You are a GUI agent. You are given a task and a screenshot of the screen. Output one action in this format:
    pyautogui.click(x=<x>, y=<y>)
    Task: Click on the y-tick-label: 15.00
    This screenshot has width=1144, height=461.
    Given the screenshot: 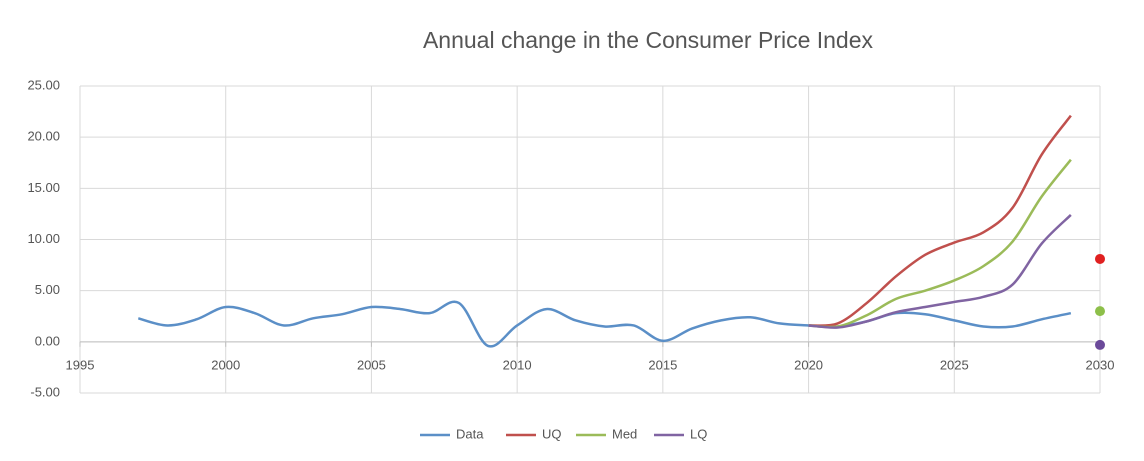 What is the action you would take?
    pyautogui.click(x=43, y=187)
    